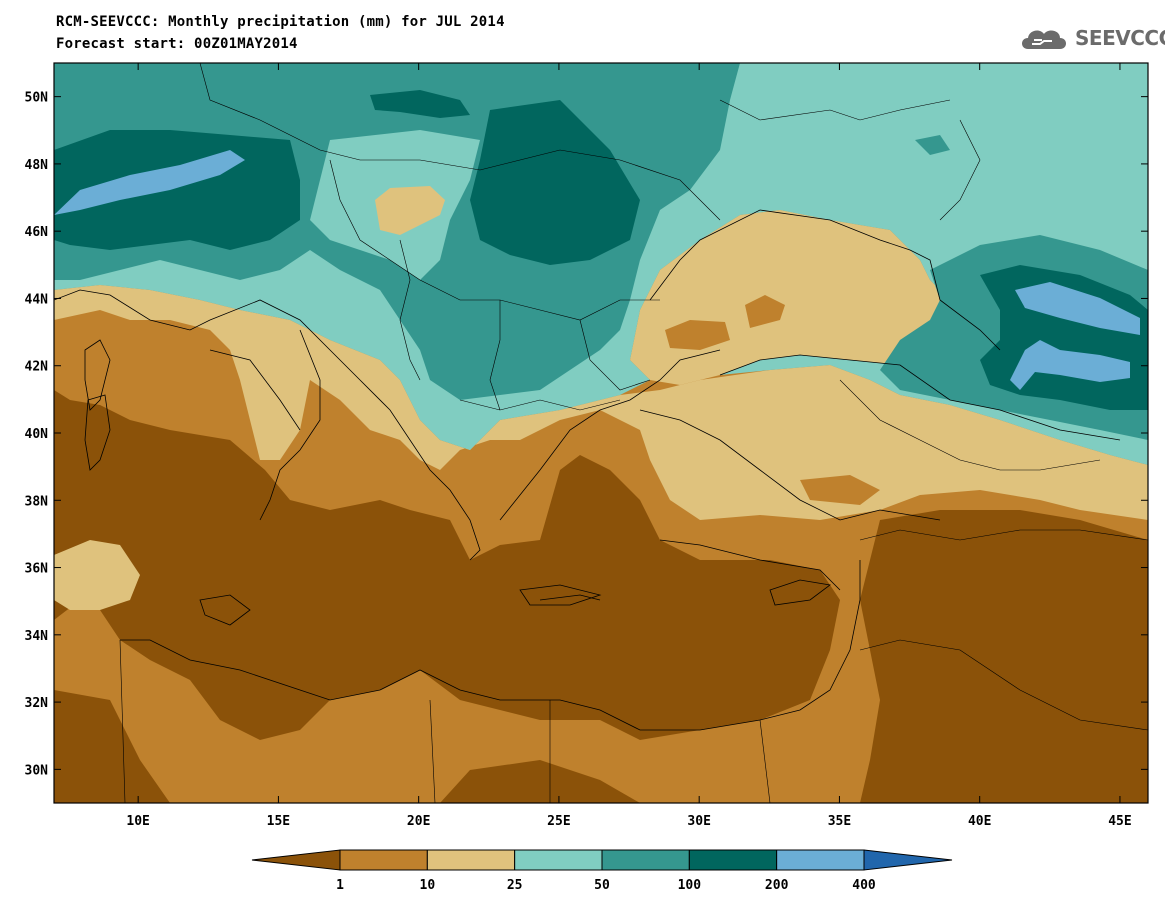  What do you see at coordinates (932, 145) in the screenshot?
I see `field-50-100-ne` at bounding box center [932, 145].